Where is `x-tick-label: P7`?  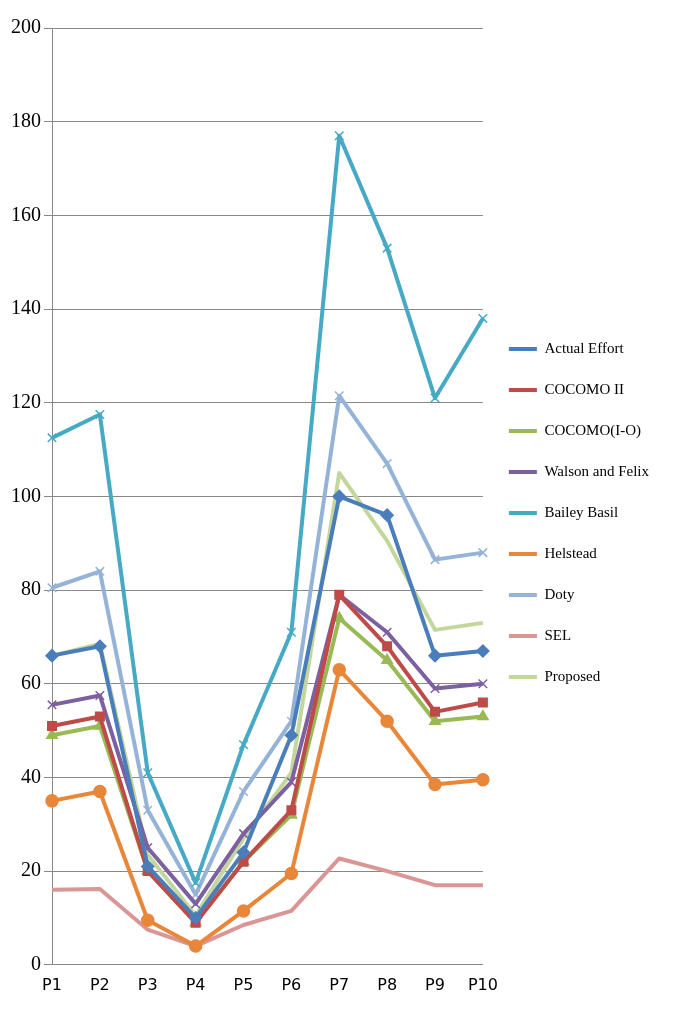
x-tick-label: P7 is located at coordinates (339, 984).